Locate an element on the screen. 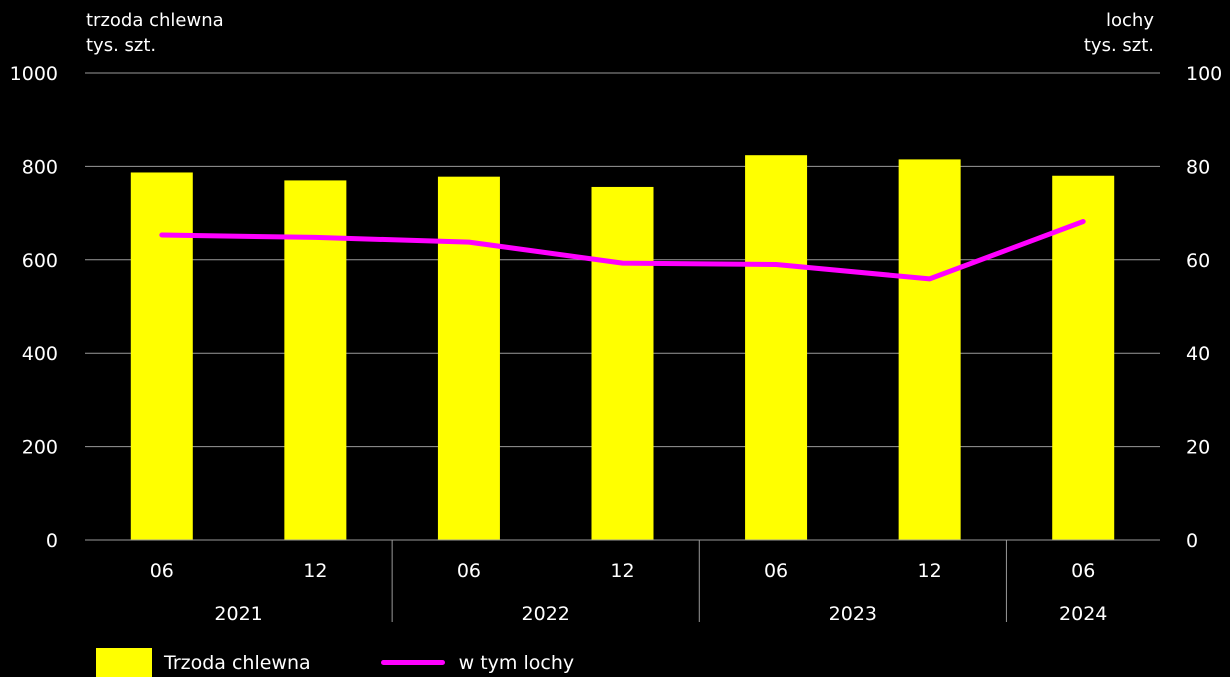 The height and width of the screenshot is (677, 1230). left-tick-label: 0 is located at coordinates (52, 541).